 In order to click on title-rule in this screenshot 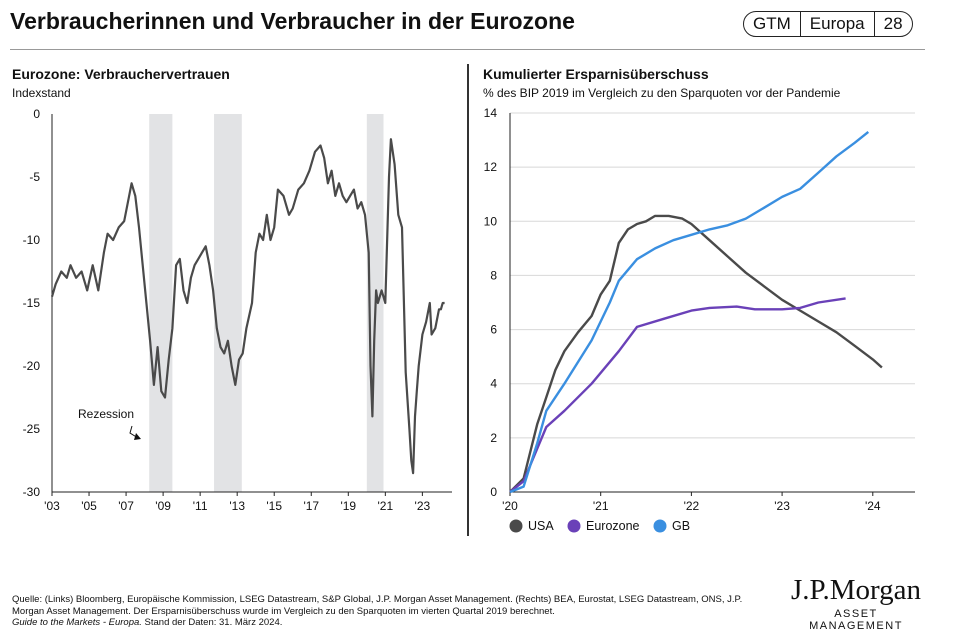, I will do `click(467, 49)`.